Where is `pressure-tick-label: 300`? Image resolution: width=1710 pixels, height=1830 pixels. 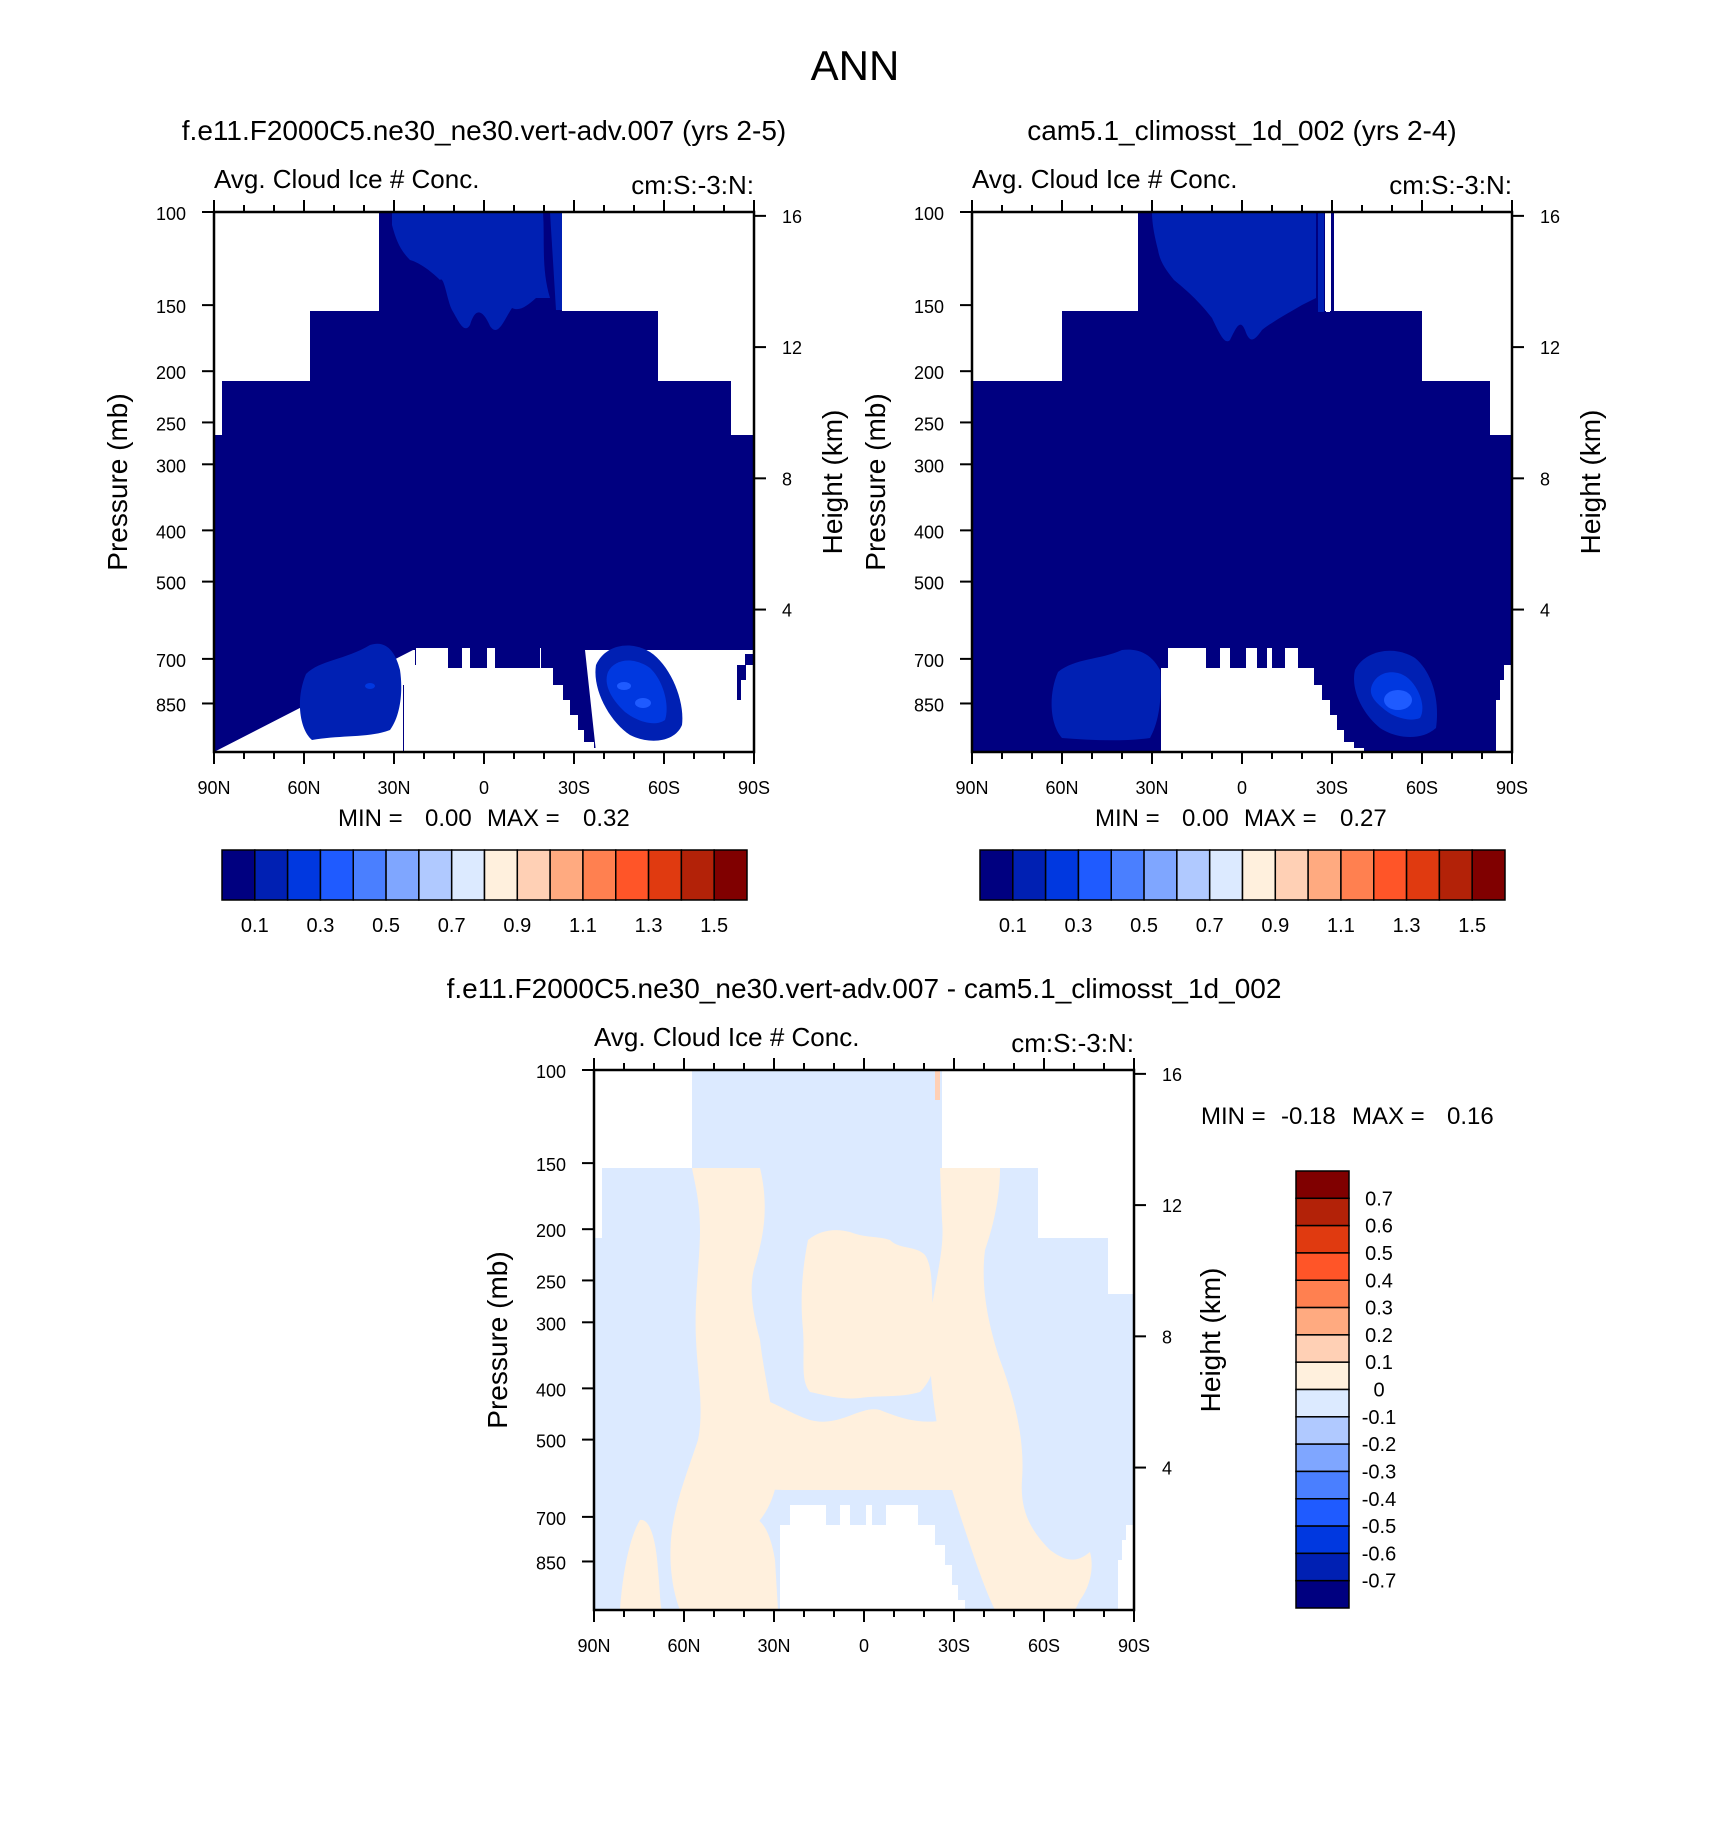 pressure-tick-label: 300 is located at coordinates (929, 466).